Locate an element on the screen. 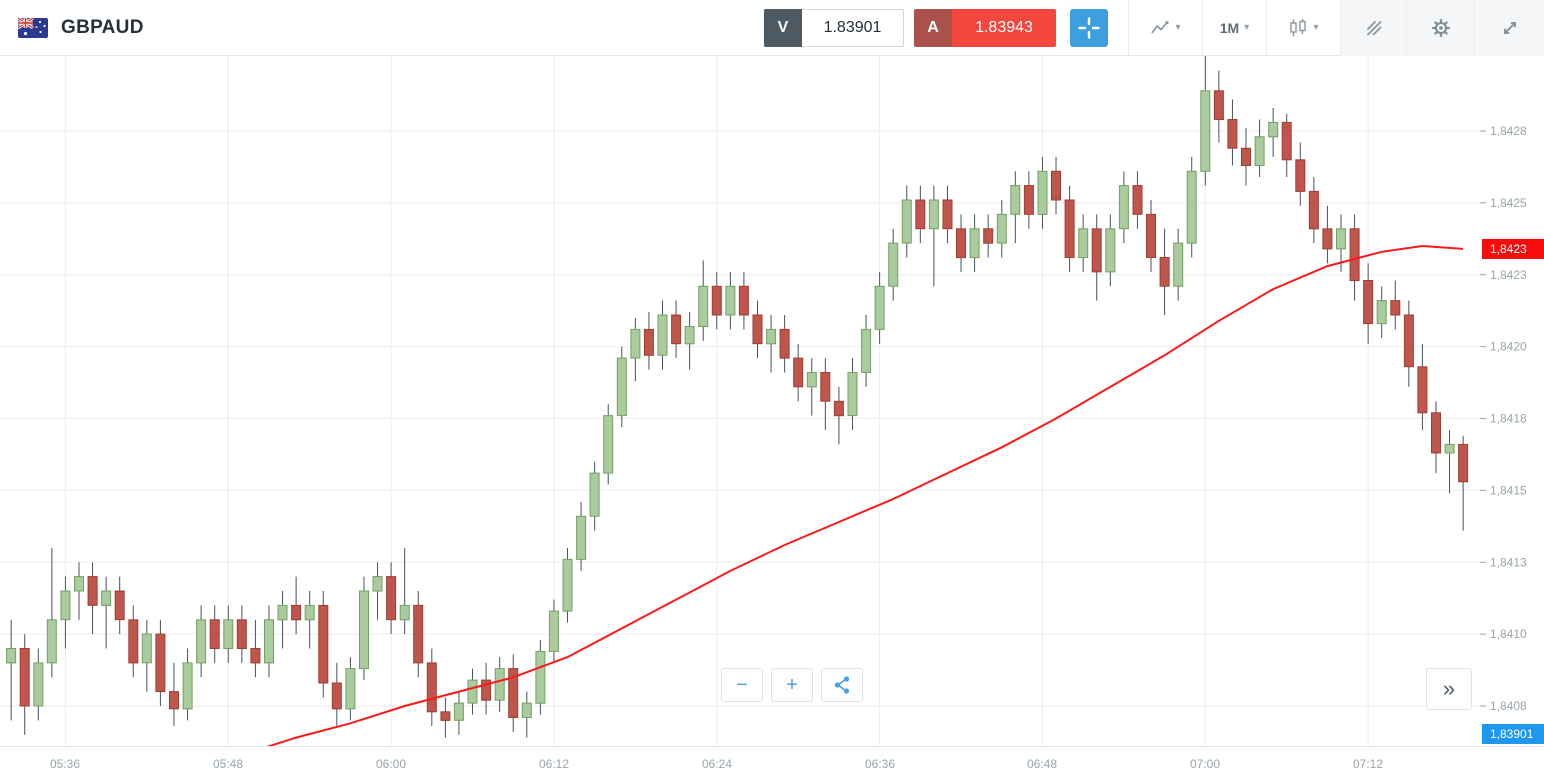 The height and width of the screenshot is (782, 1544). price-axis-label: 1,8423 is located at coordinates (1508, 275).